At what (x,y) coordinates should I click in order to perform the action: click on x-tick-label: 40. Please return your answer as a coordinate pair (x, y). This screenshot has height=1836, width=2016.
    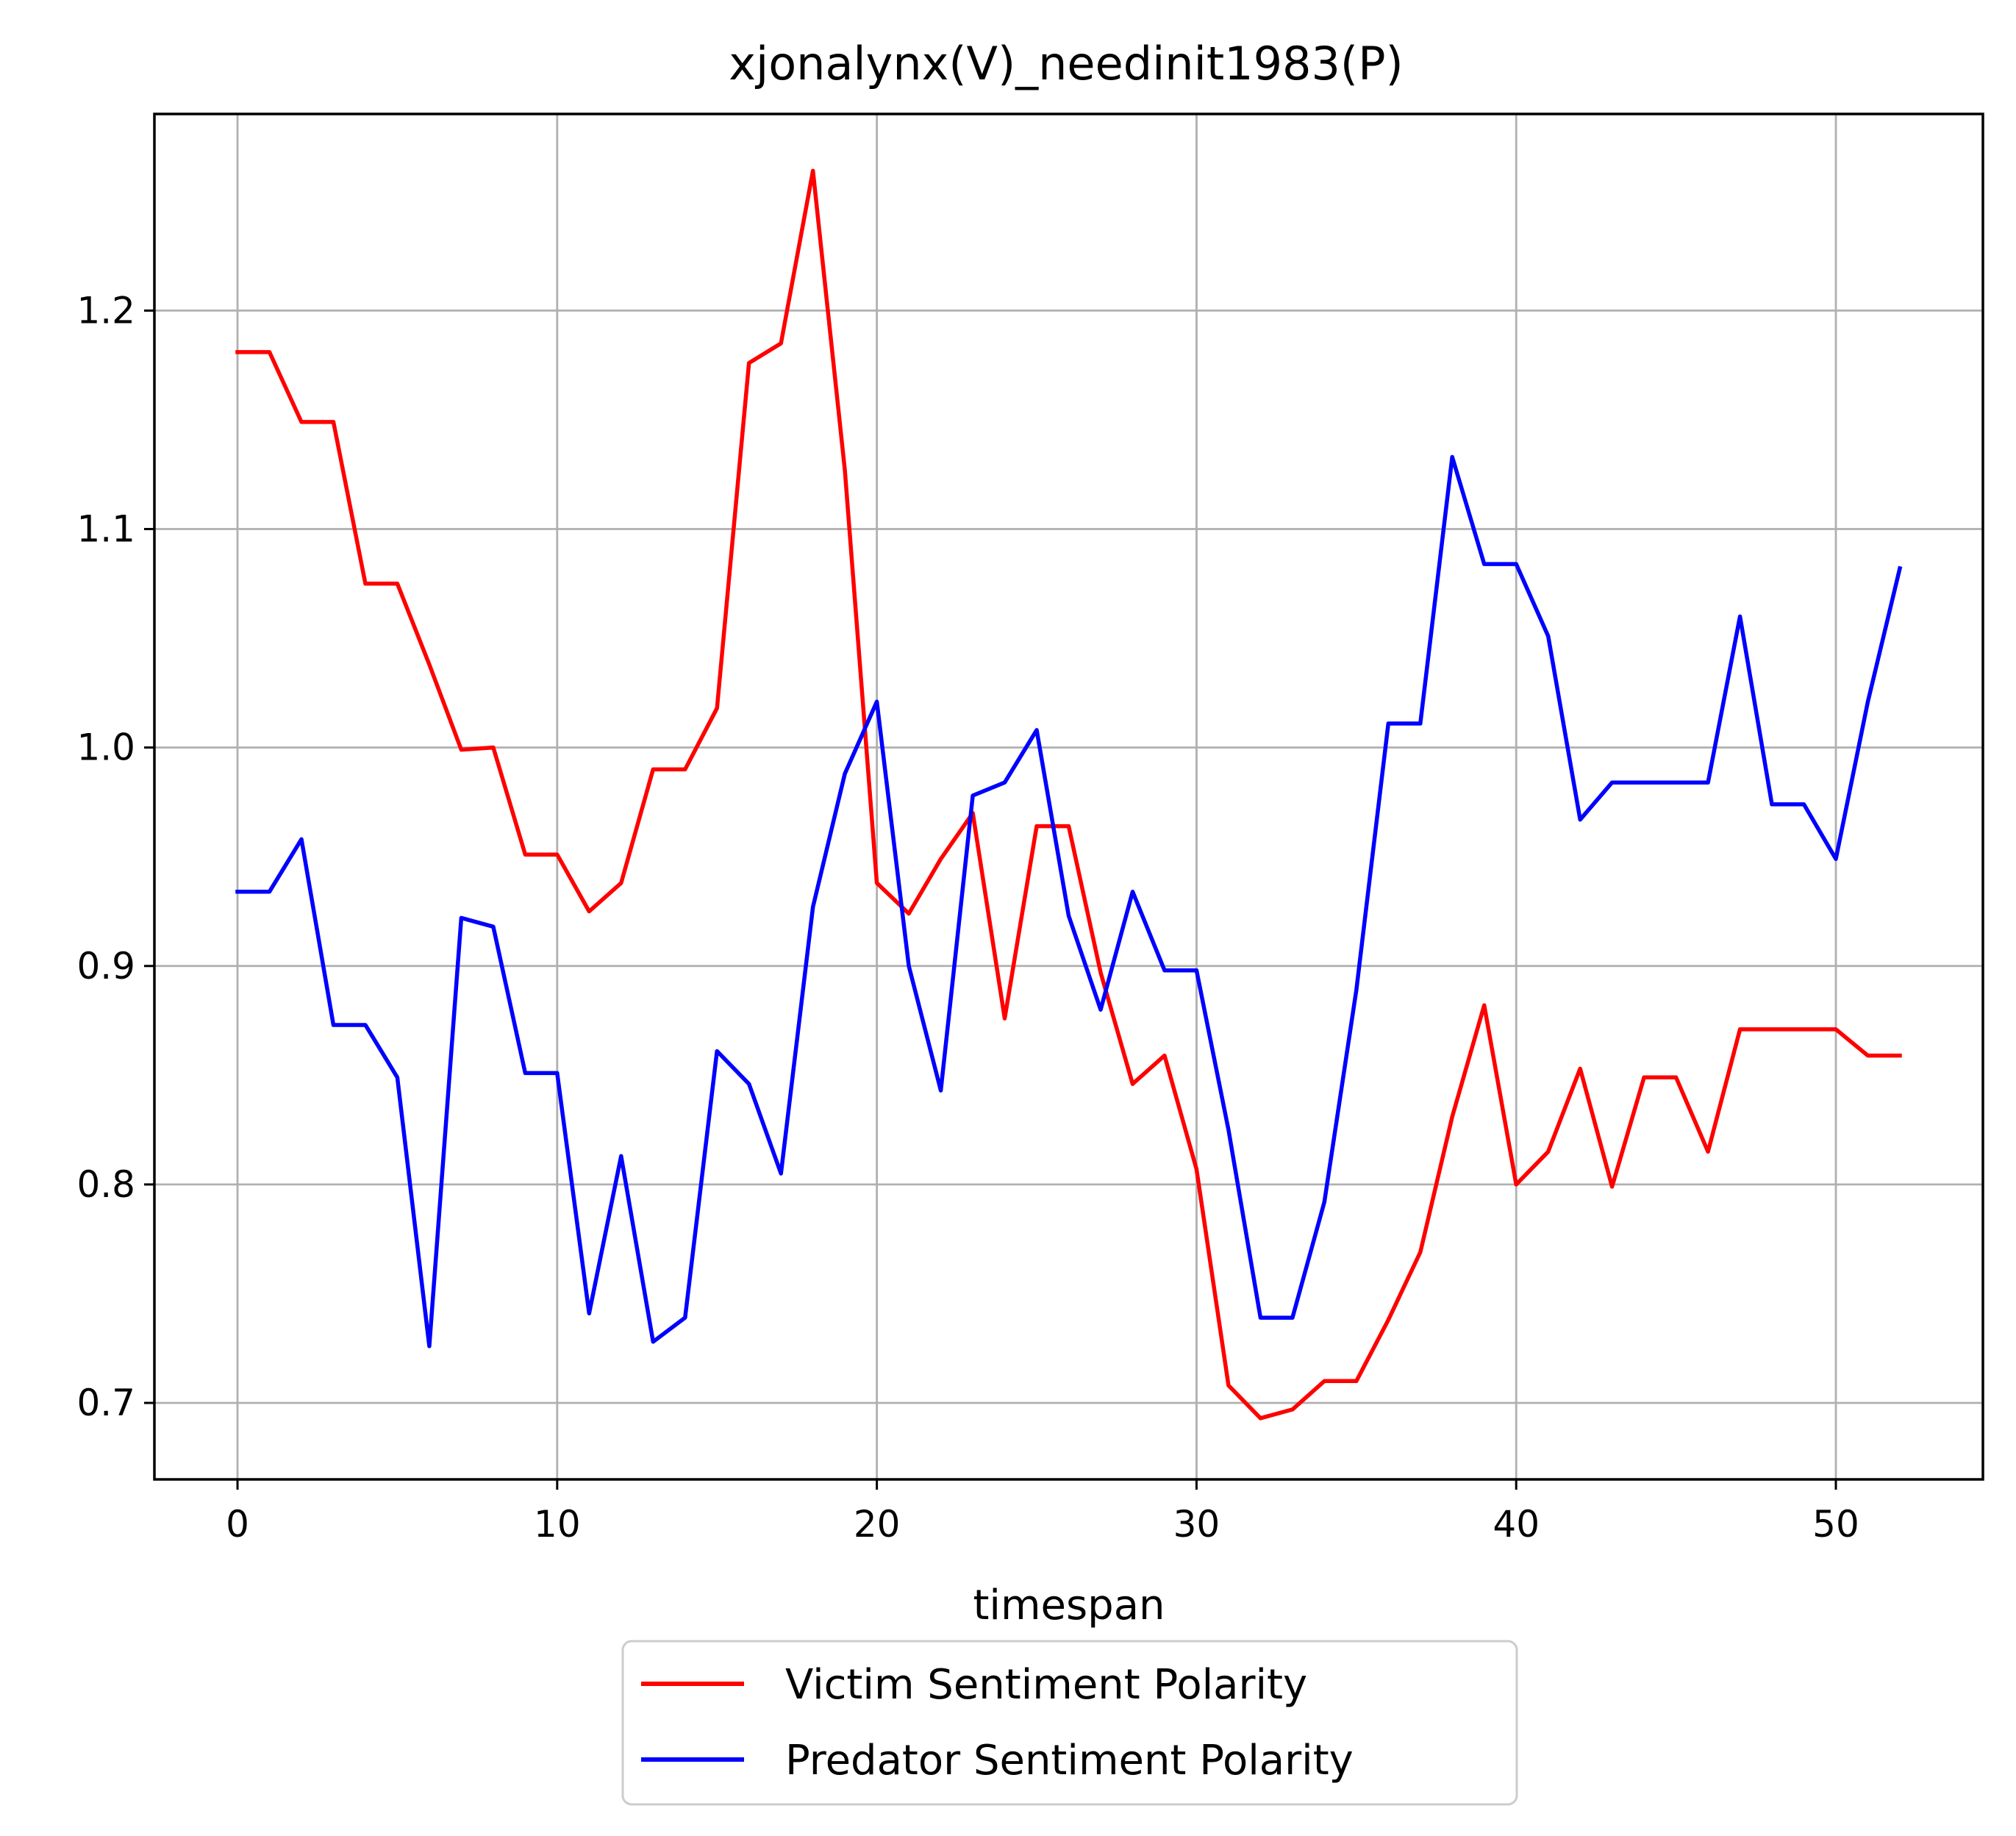
    Looking at the image, I should click on (1516, 1524).